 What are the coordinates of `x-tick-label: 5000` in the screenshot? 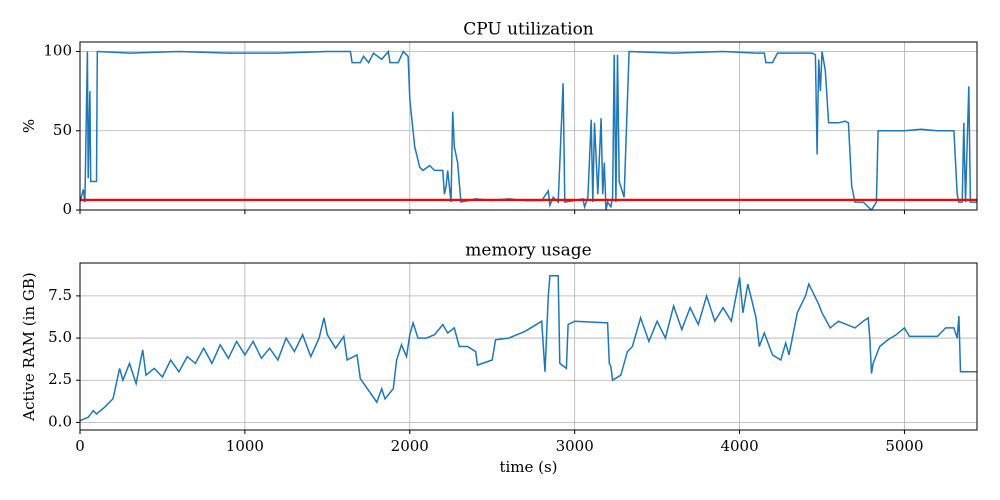 It's located at (904, 446).